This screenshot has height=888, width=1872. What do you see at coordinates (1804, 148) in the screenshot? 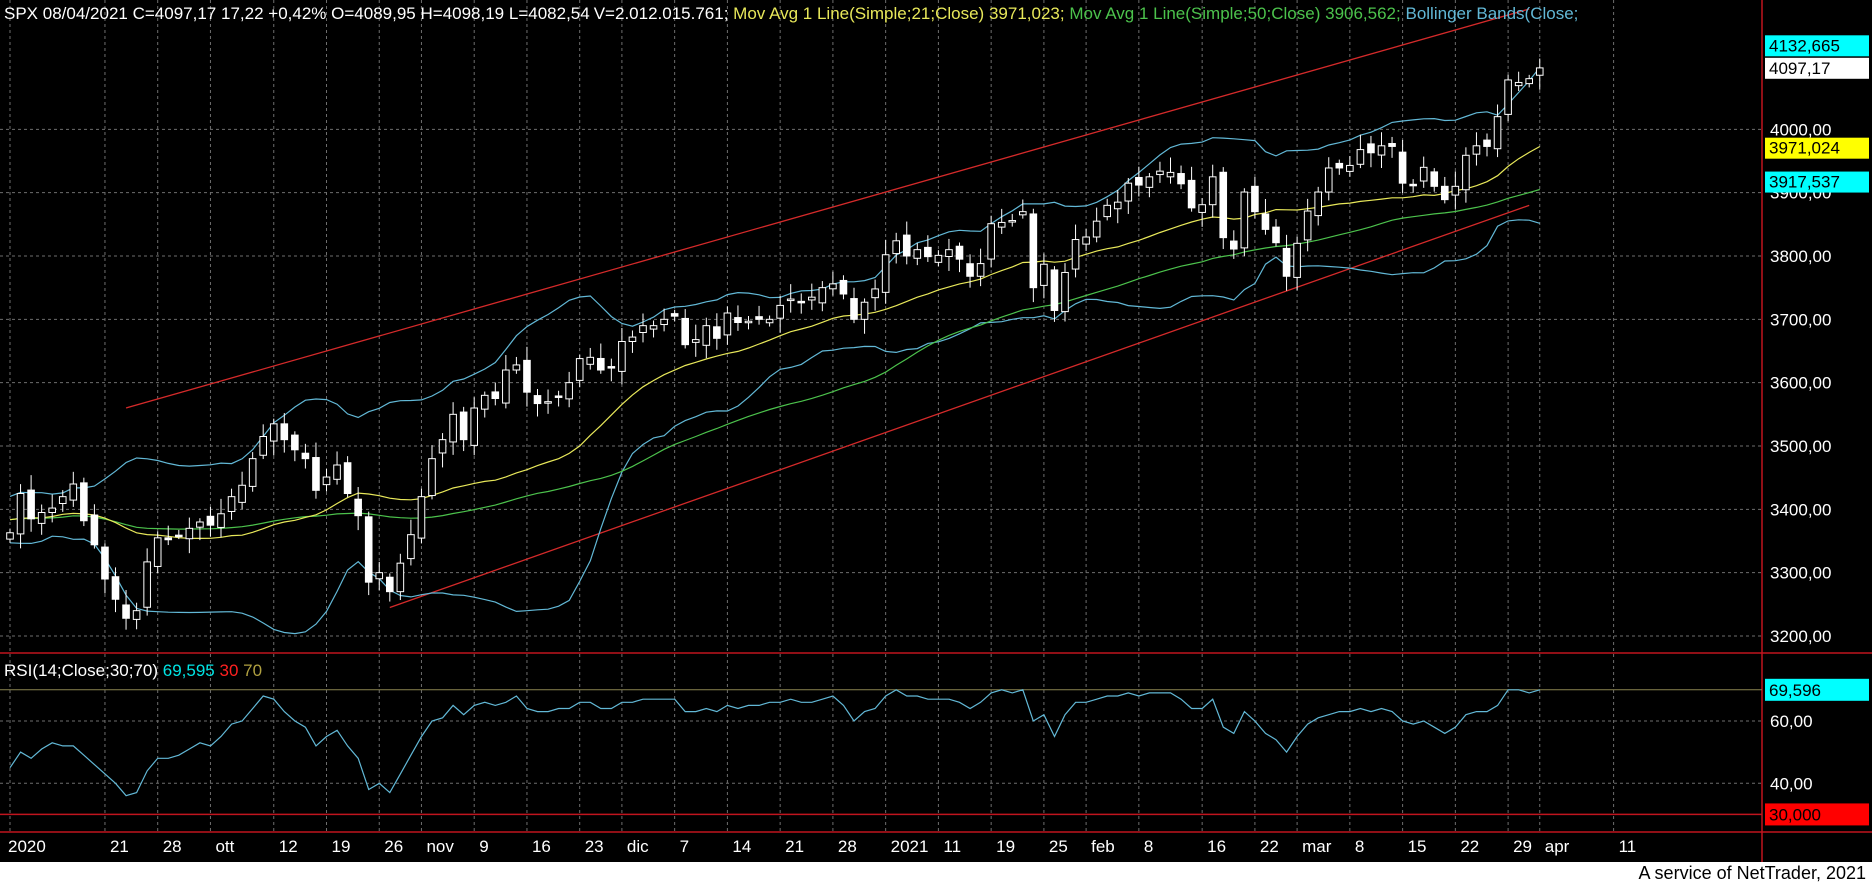
I see `price-tag-label: 3971,024` at bounding box center [1804, 148].